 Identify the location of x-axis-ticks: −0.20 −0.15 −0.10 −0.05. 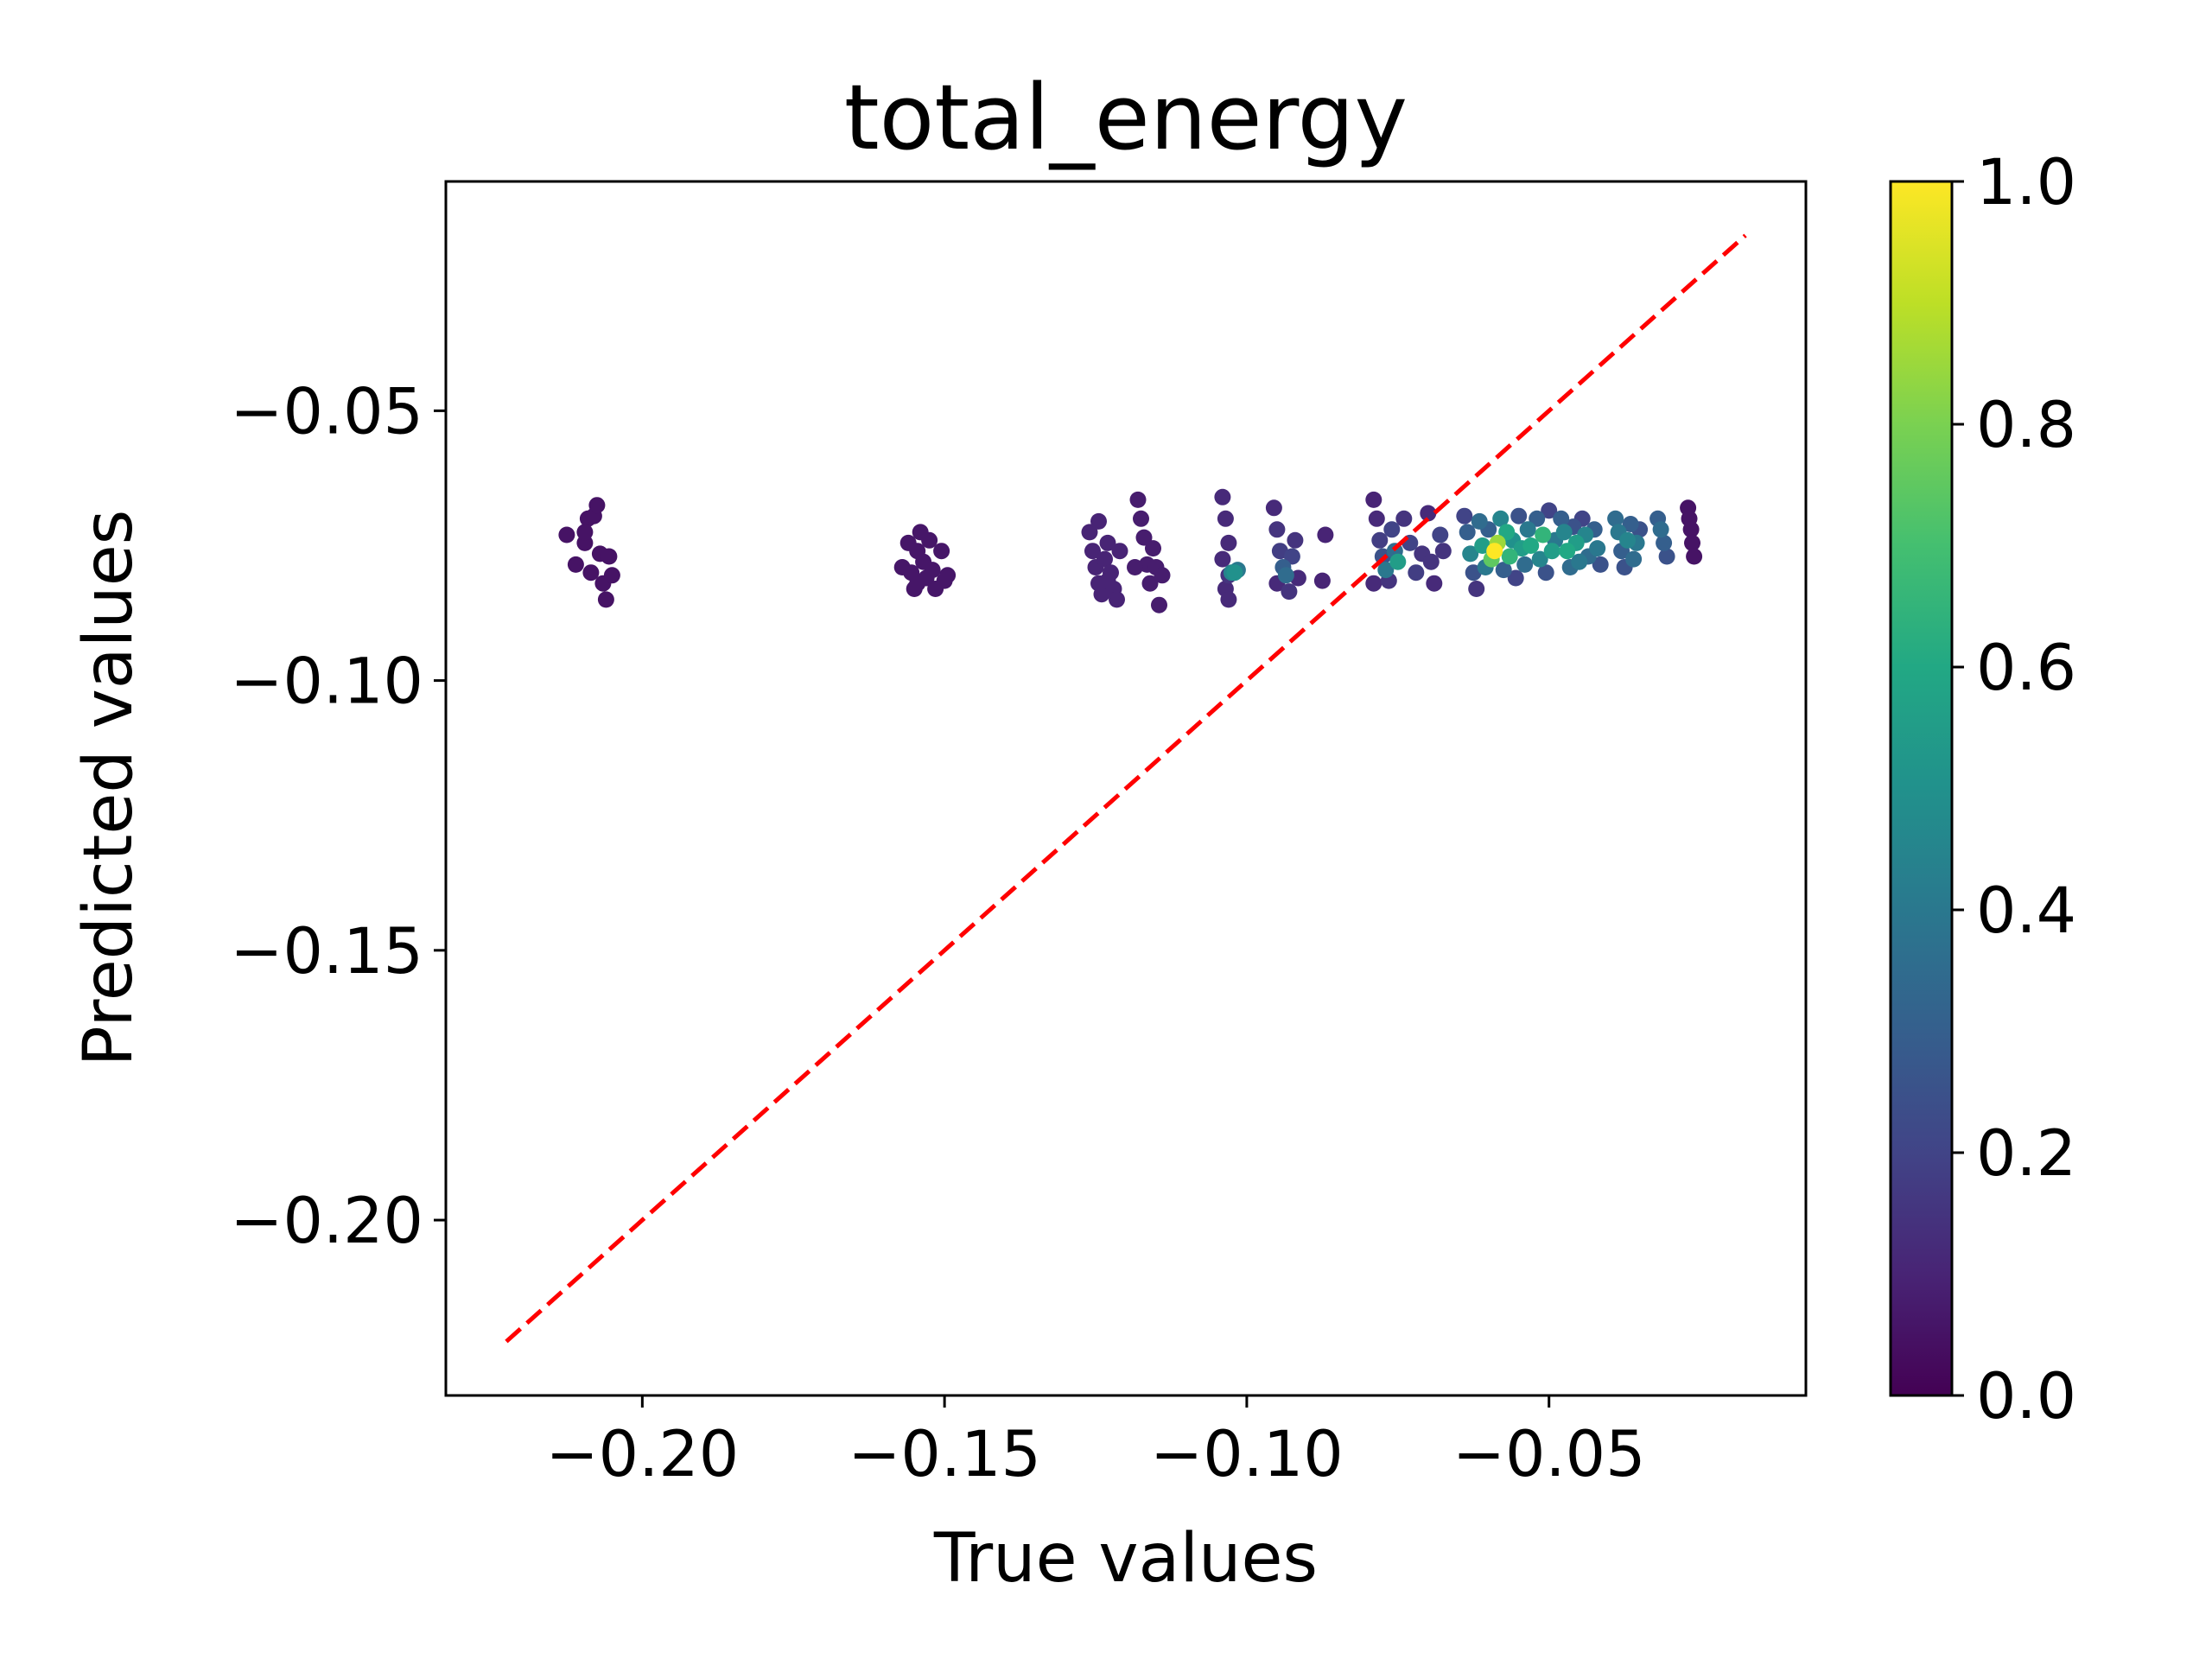
(1095, 1443).